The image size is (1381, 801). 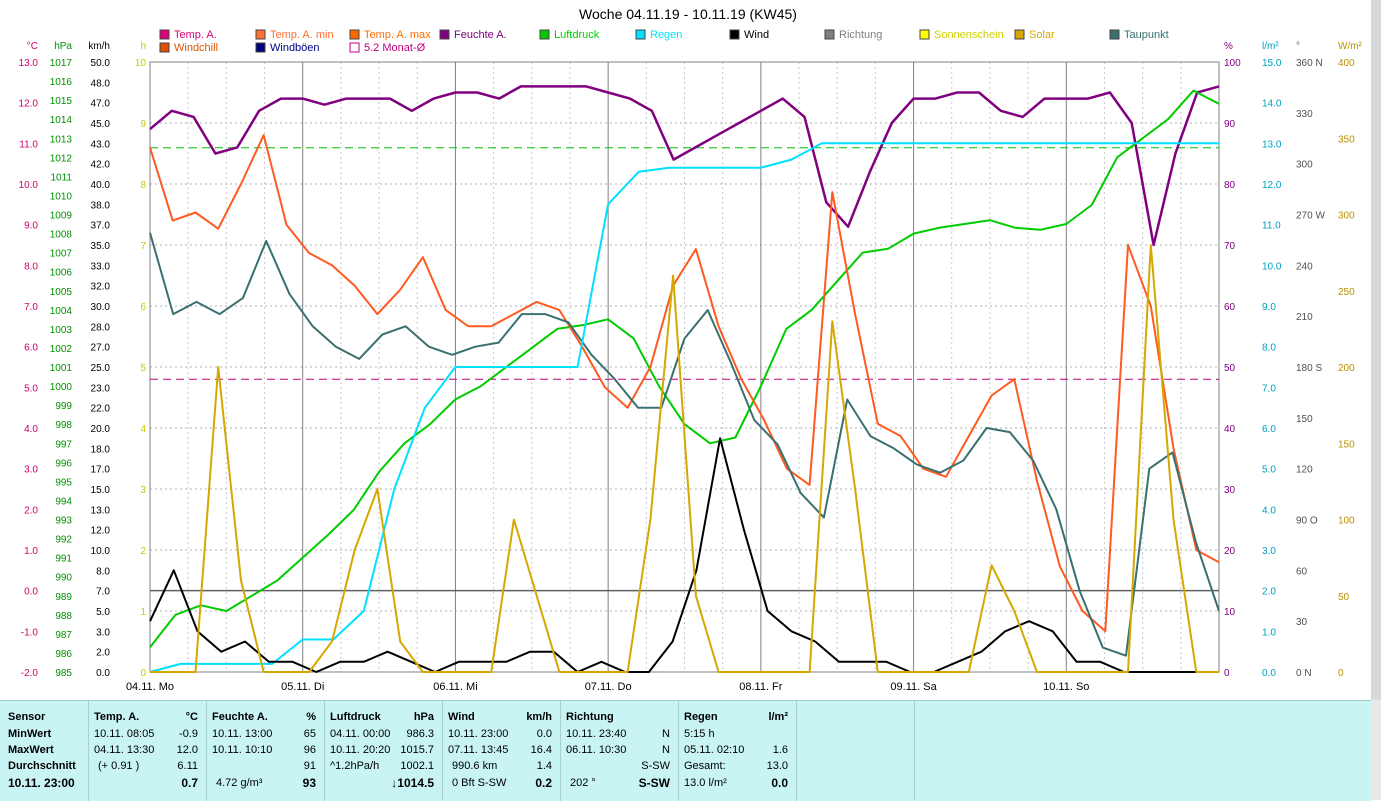 What do you see at coordinates (63, 46) in the screenshot?
I see `pressure-axis-unit: hPa` at bounding box center [63, 46].